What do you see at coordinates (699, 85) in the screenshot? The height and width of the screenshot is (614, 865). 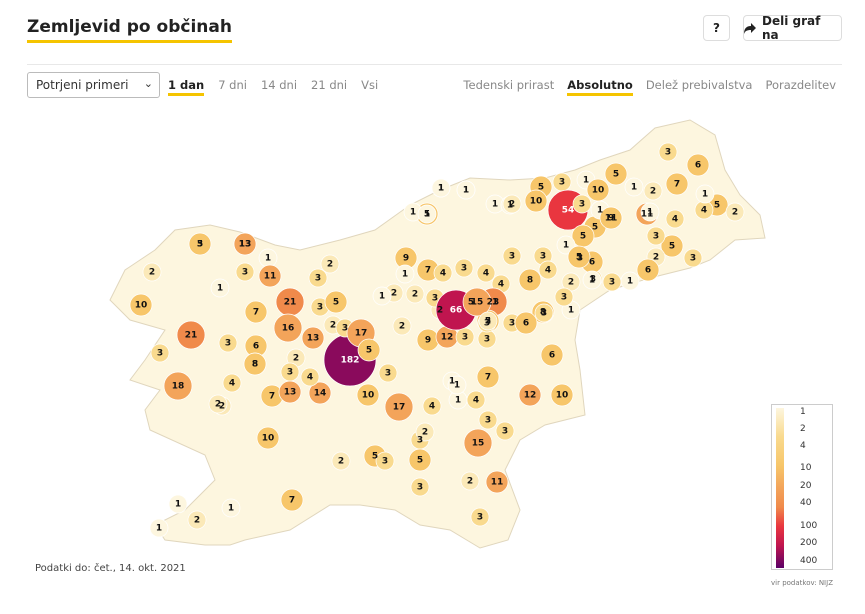 I see `tab-population-share: Delež prebivalstva` at bounding box center [699, 85].